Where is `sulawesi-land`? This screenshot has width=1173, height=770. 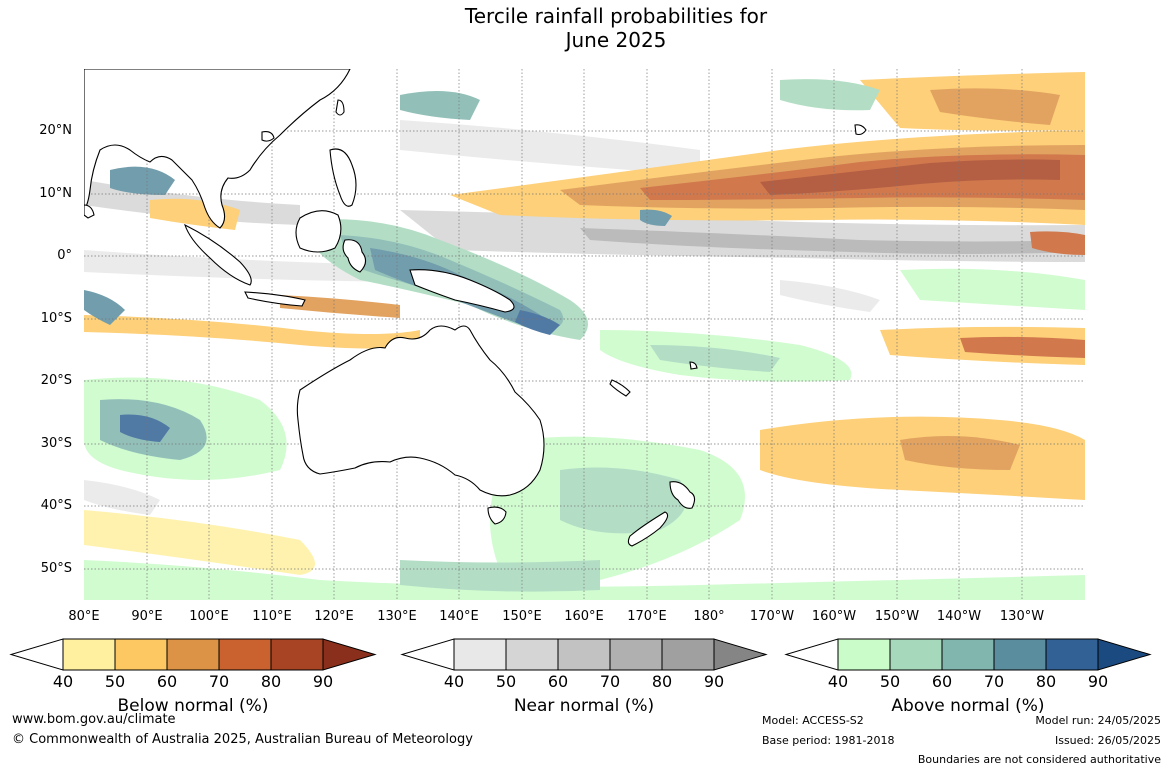
sulawesi-land is located at coordinates (354, 256).